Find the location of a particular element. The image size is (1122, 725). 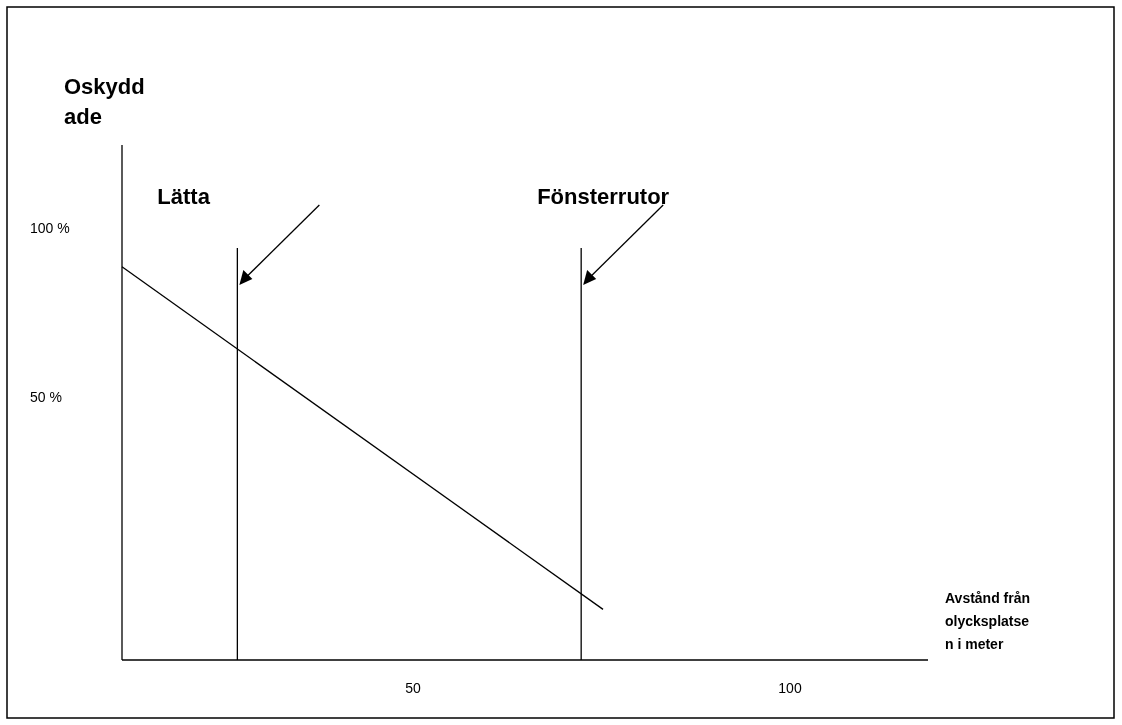

ref-line-label: Fönsterrutor is located at coordinates (603, 196).